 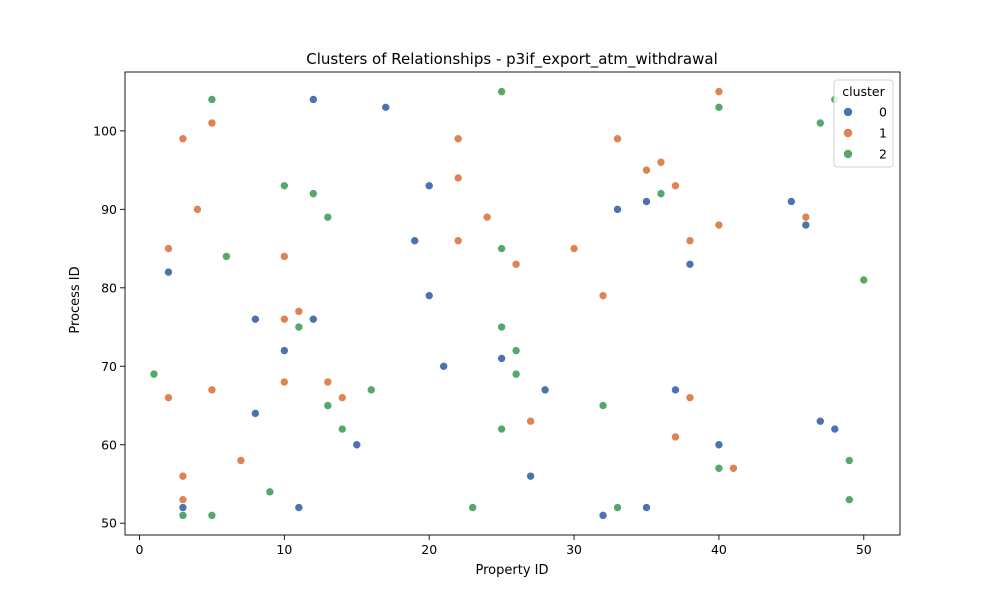 What do you see at coordinates (284, 549) in the screenshot?
I see `x-tick-label: 10` at bounding box center [284, 549].